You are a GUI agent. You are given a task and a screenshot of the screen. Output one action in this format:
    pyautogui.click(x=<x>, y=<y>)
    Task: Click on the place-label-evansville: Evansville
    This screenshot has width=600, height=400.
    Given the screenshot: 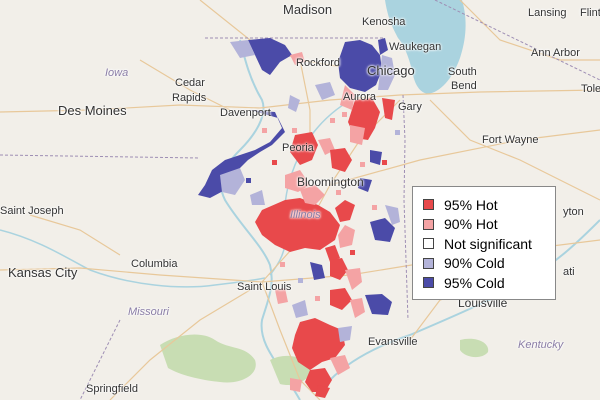 What is the action you would take?
    pyautogui.click(x=393, y=342)
    